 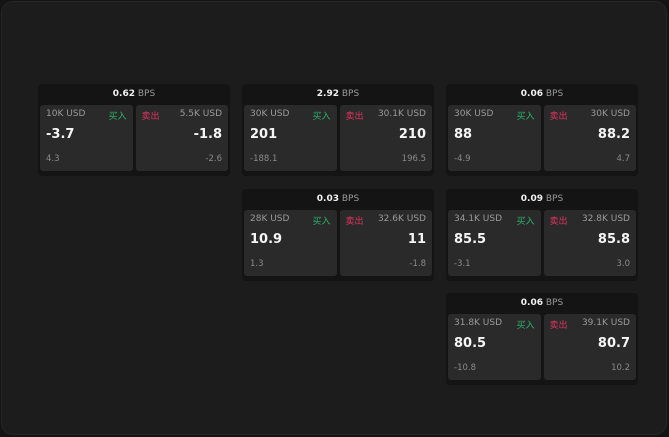 What do you see at coordinates (478, 219) in the screenshot?
I see `bid-size: 34.1K USD` at bounding box center [478, 219].